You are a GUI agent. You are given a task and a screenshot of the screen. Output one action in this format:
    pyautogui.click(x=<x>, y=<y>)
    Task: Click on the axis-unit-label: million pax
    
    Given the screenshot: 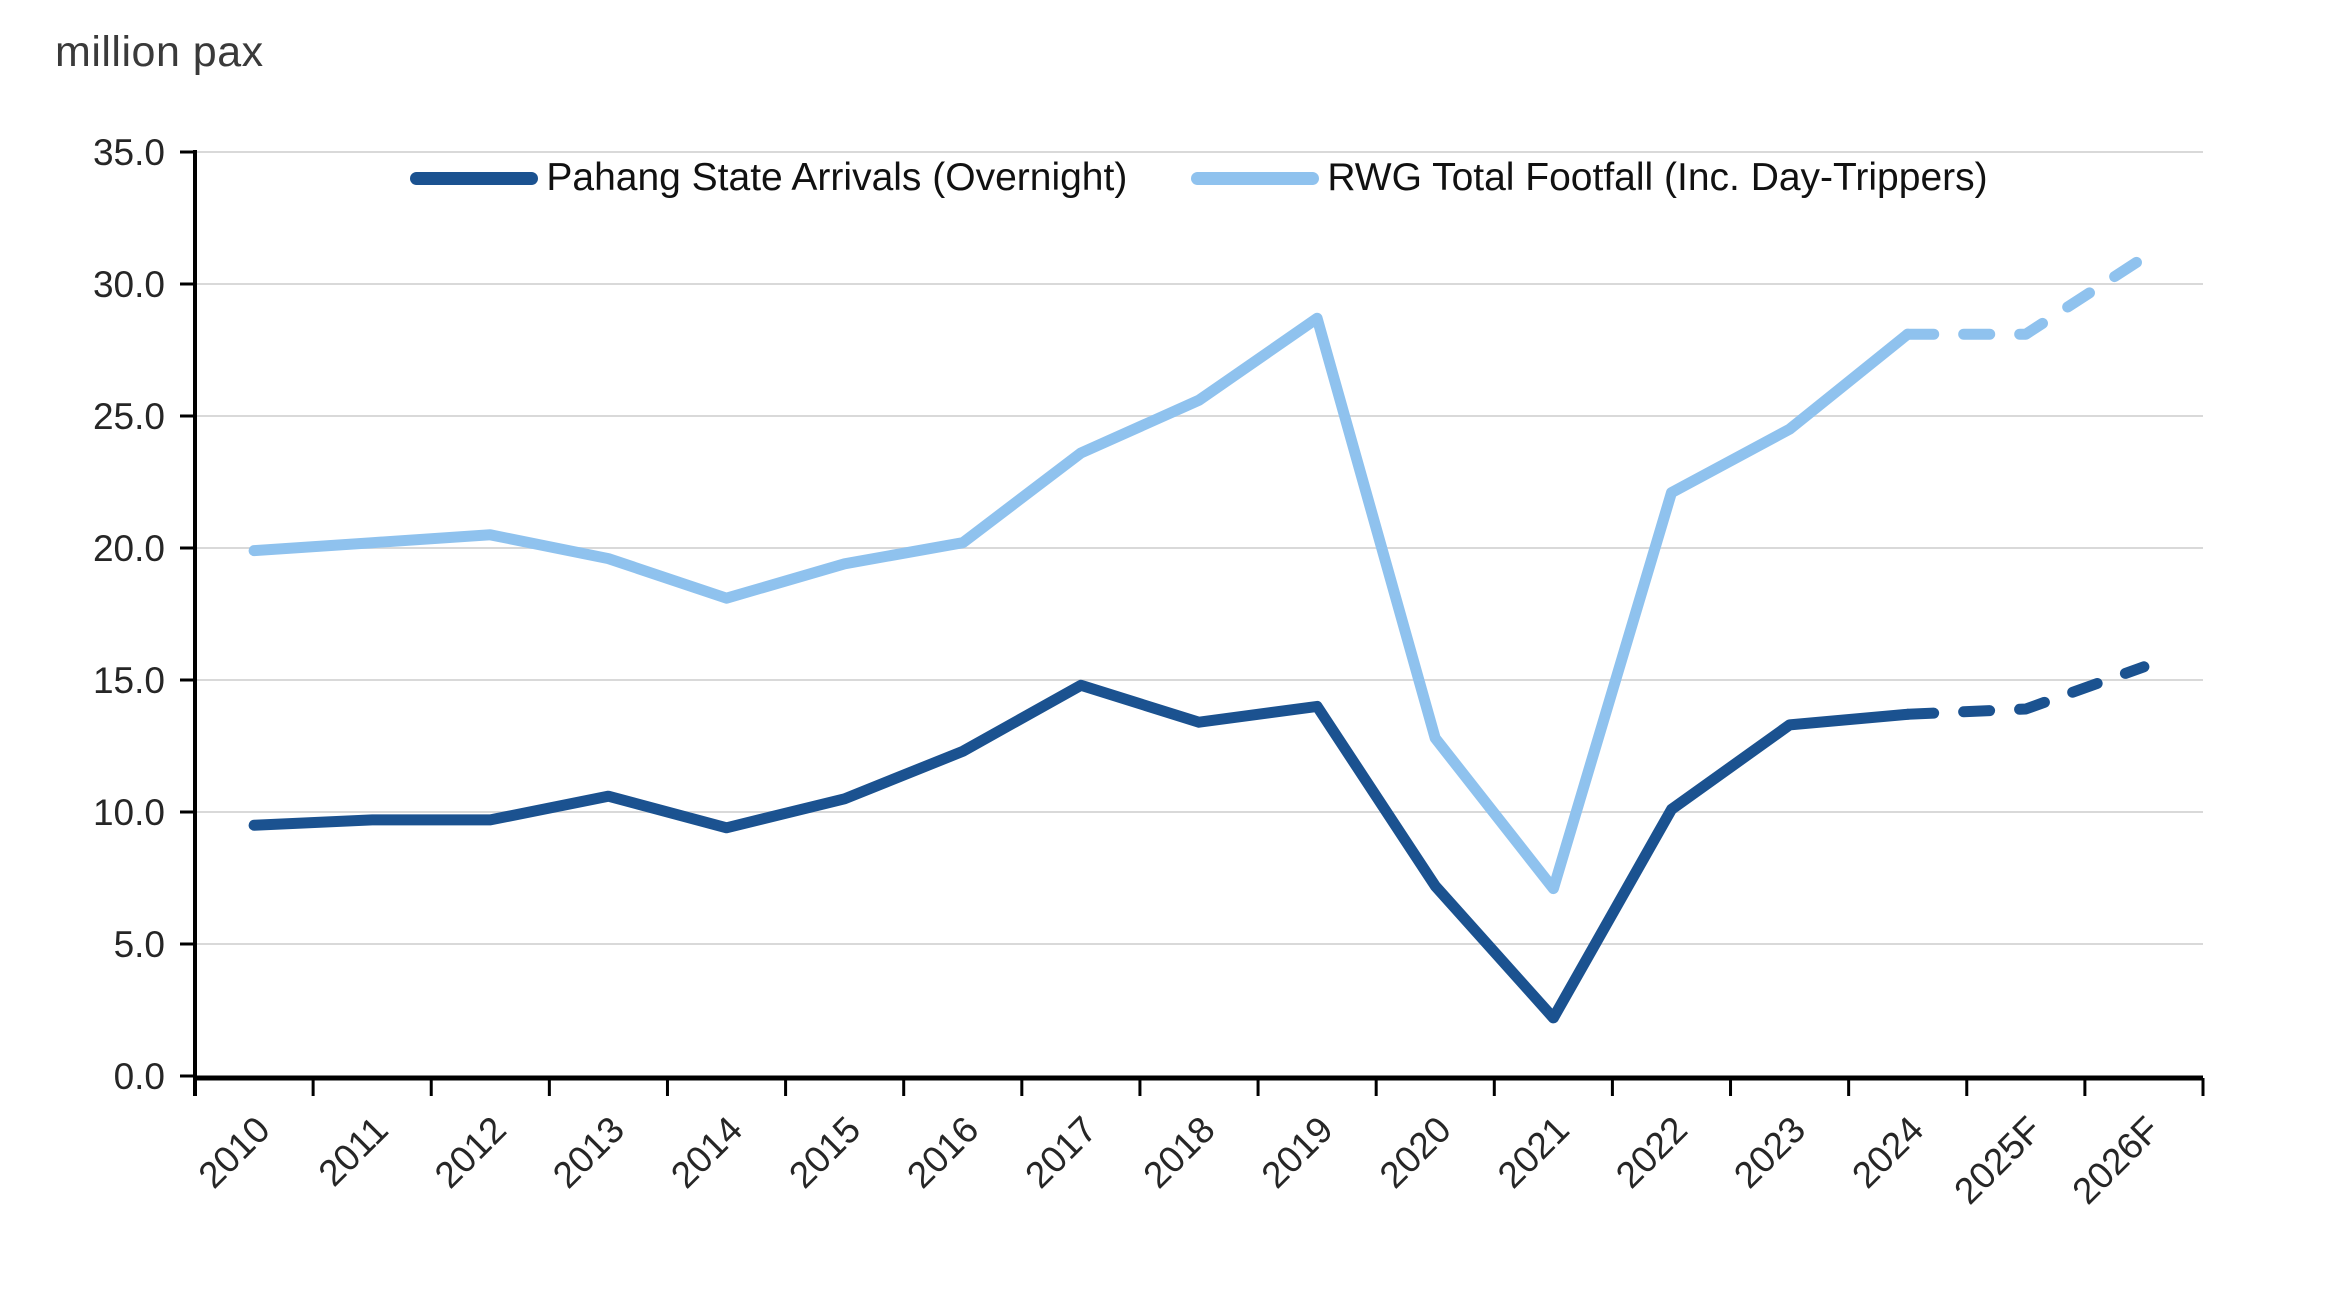 What is the action you would take?
    pyautogui.click(x=159, y=52)
    